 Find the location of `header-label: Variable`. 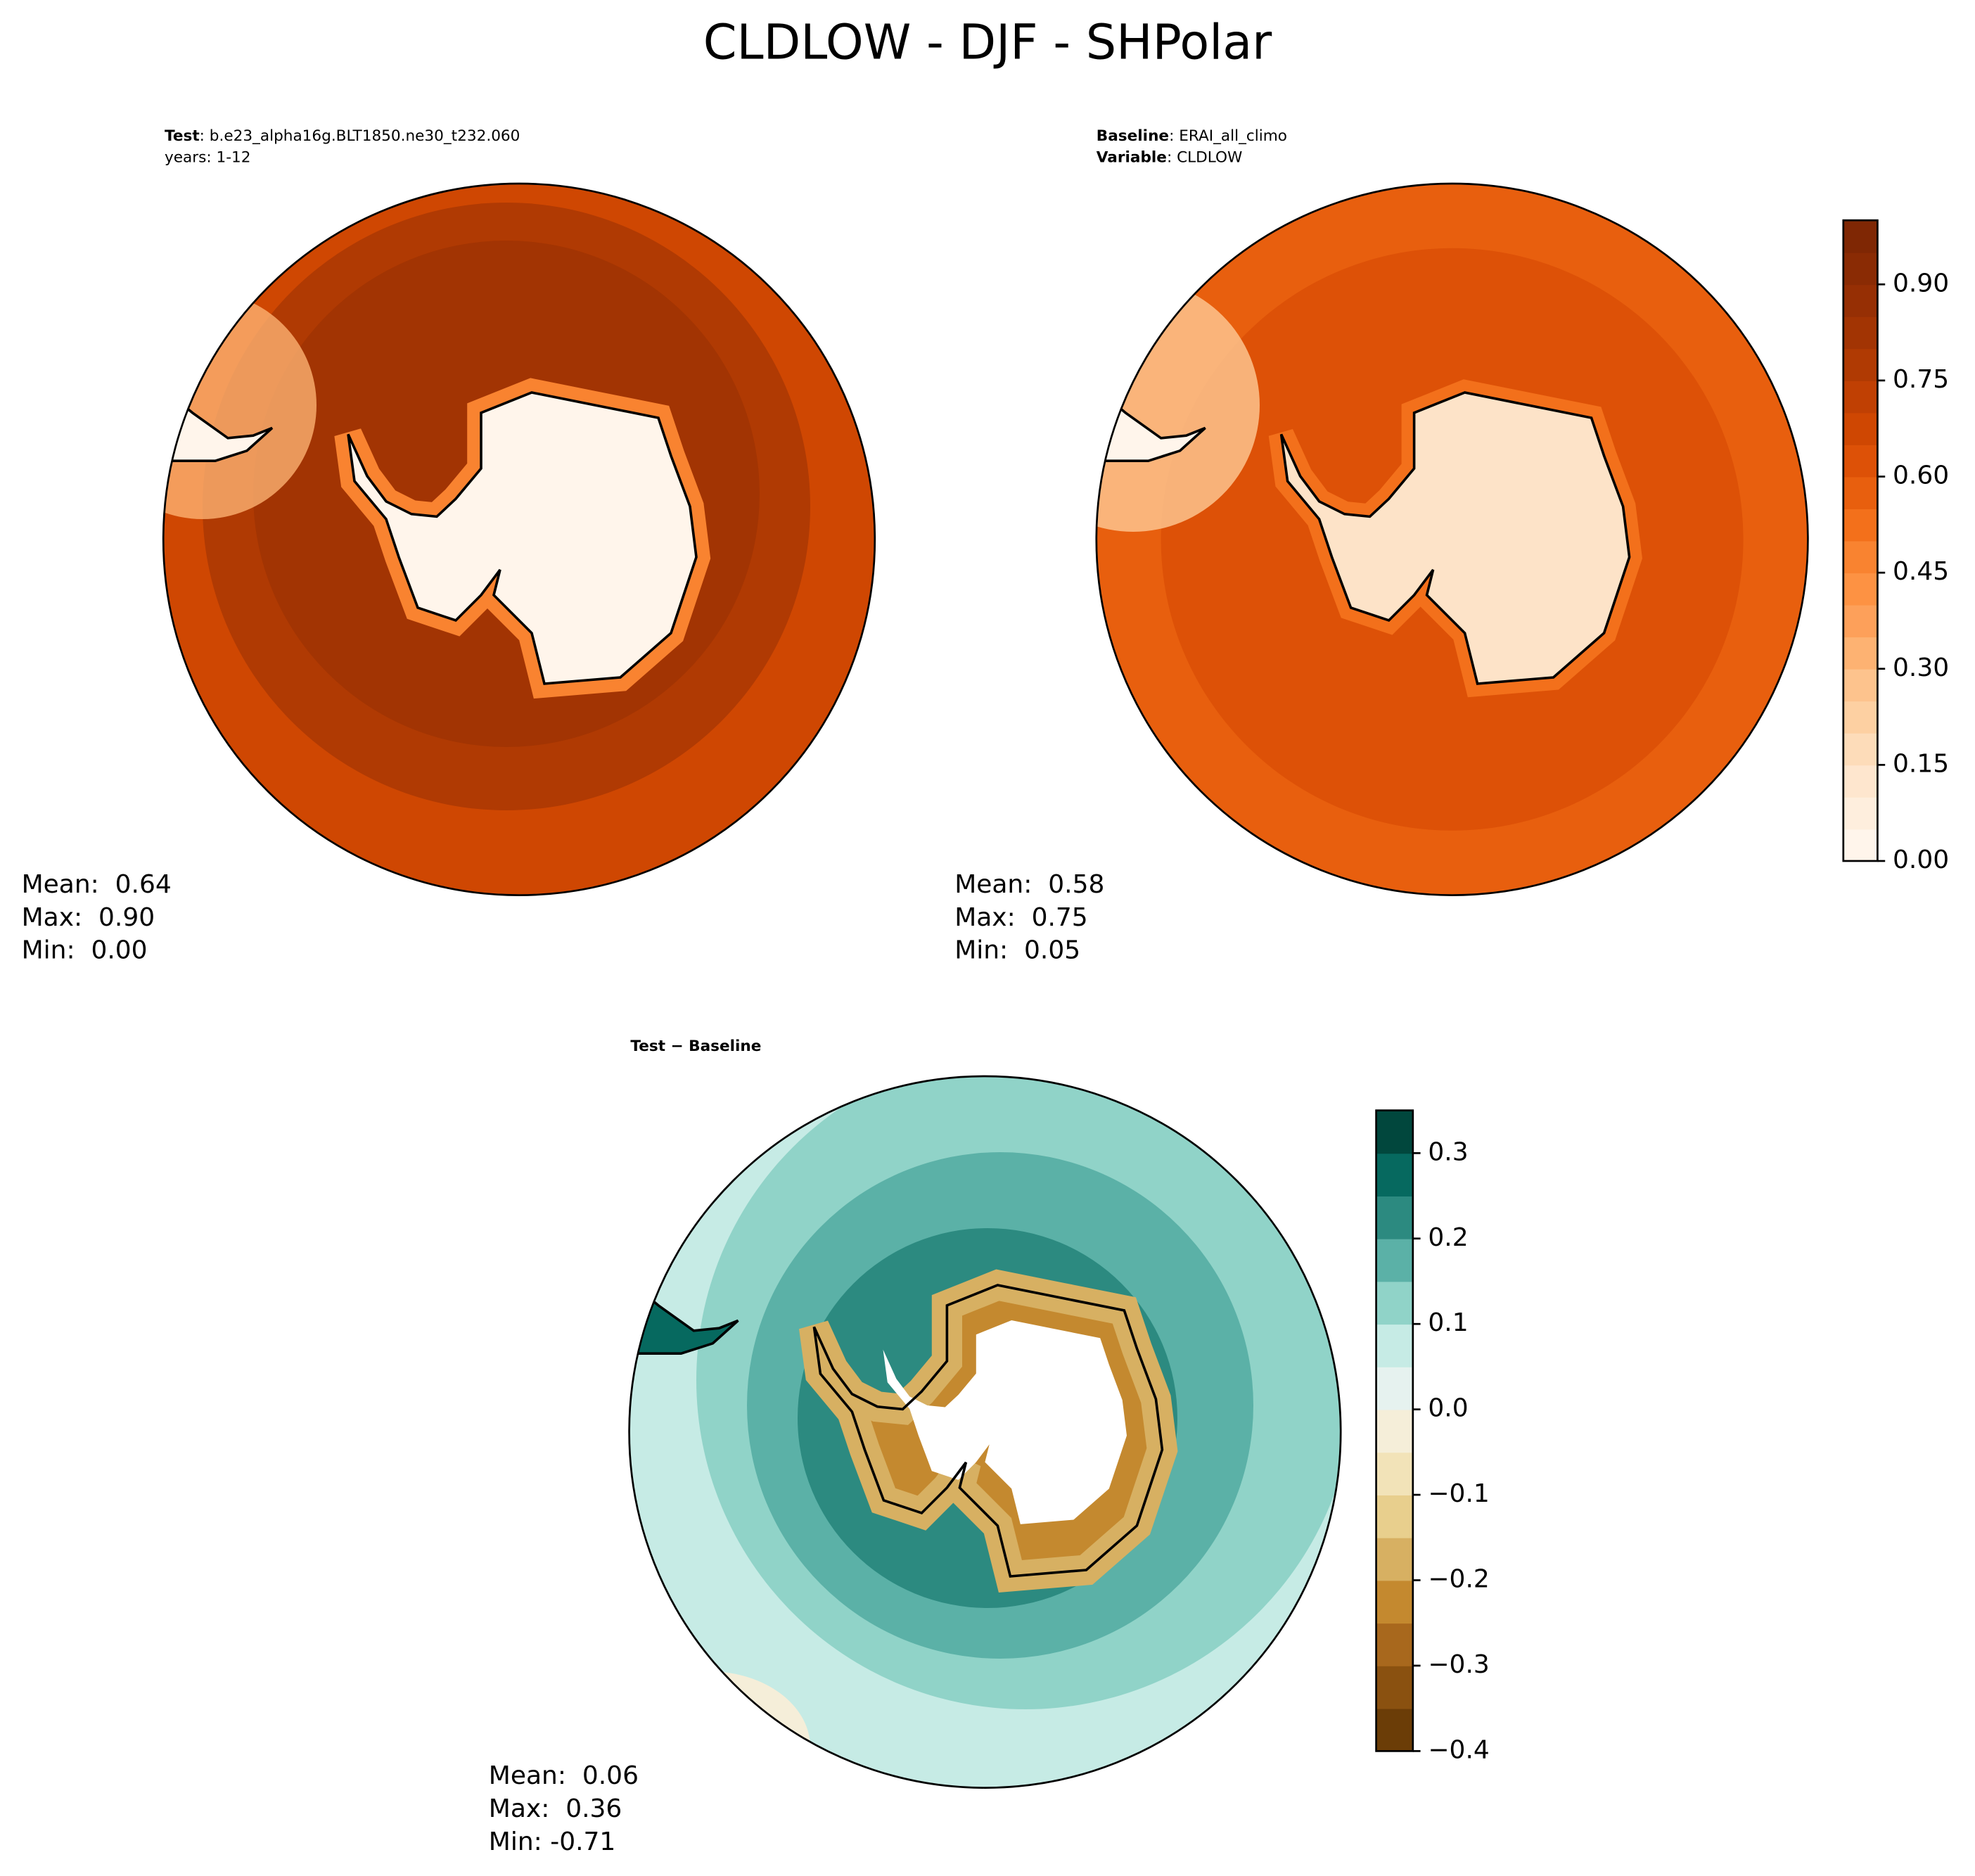

header-label: Variable is located at coordinates (1132, 157).